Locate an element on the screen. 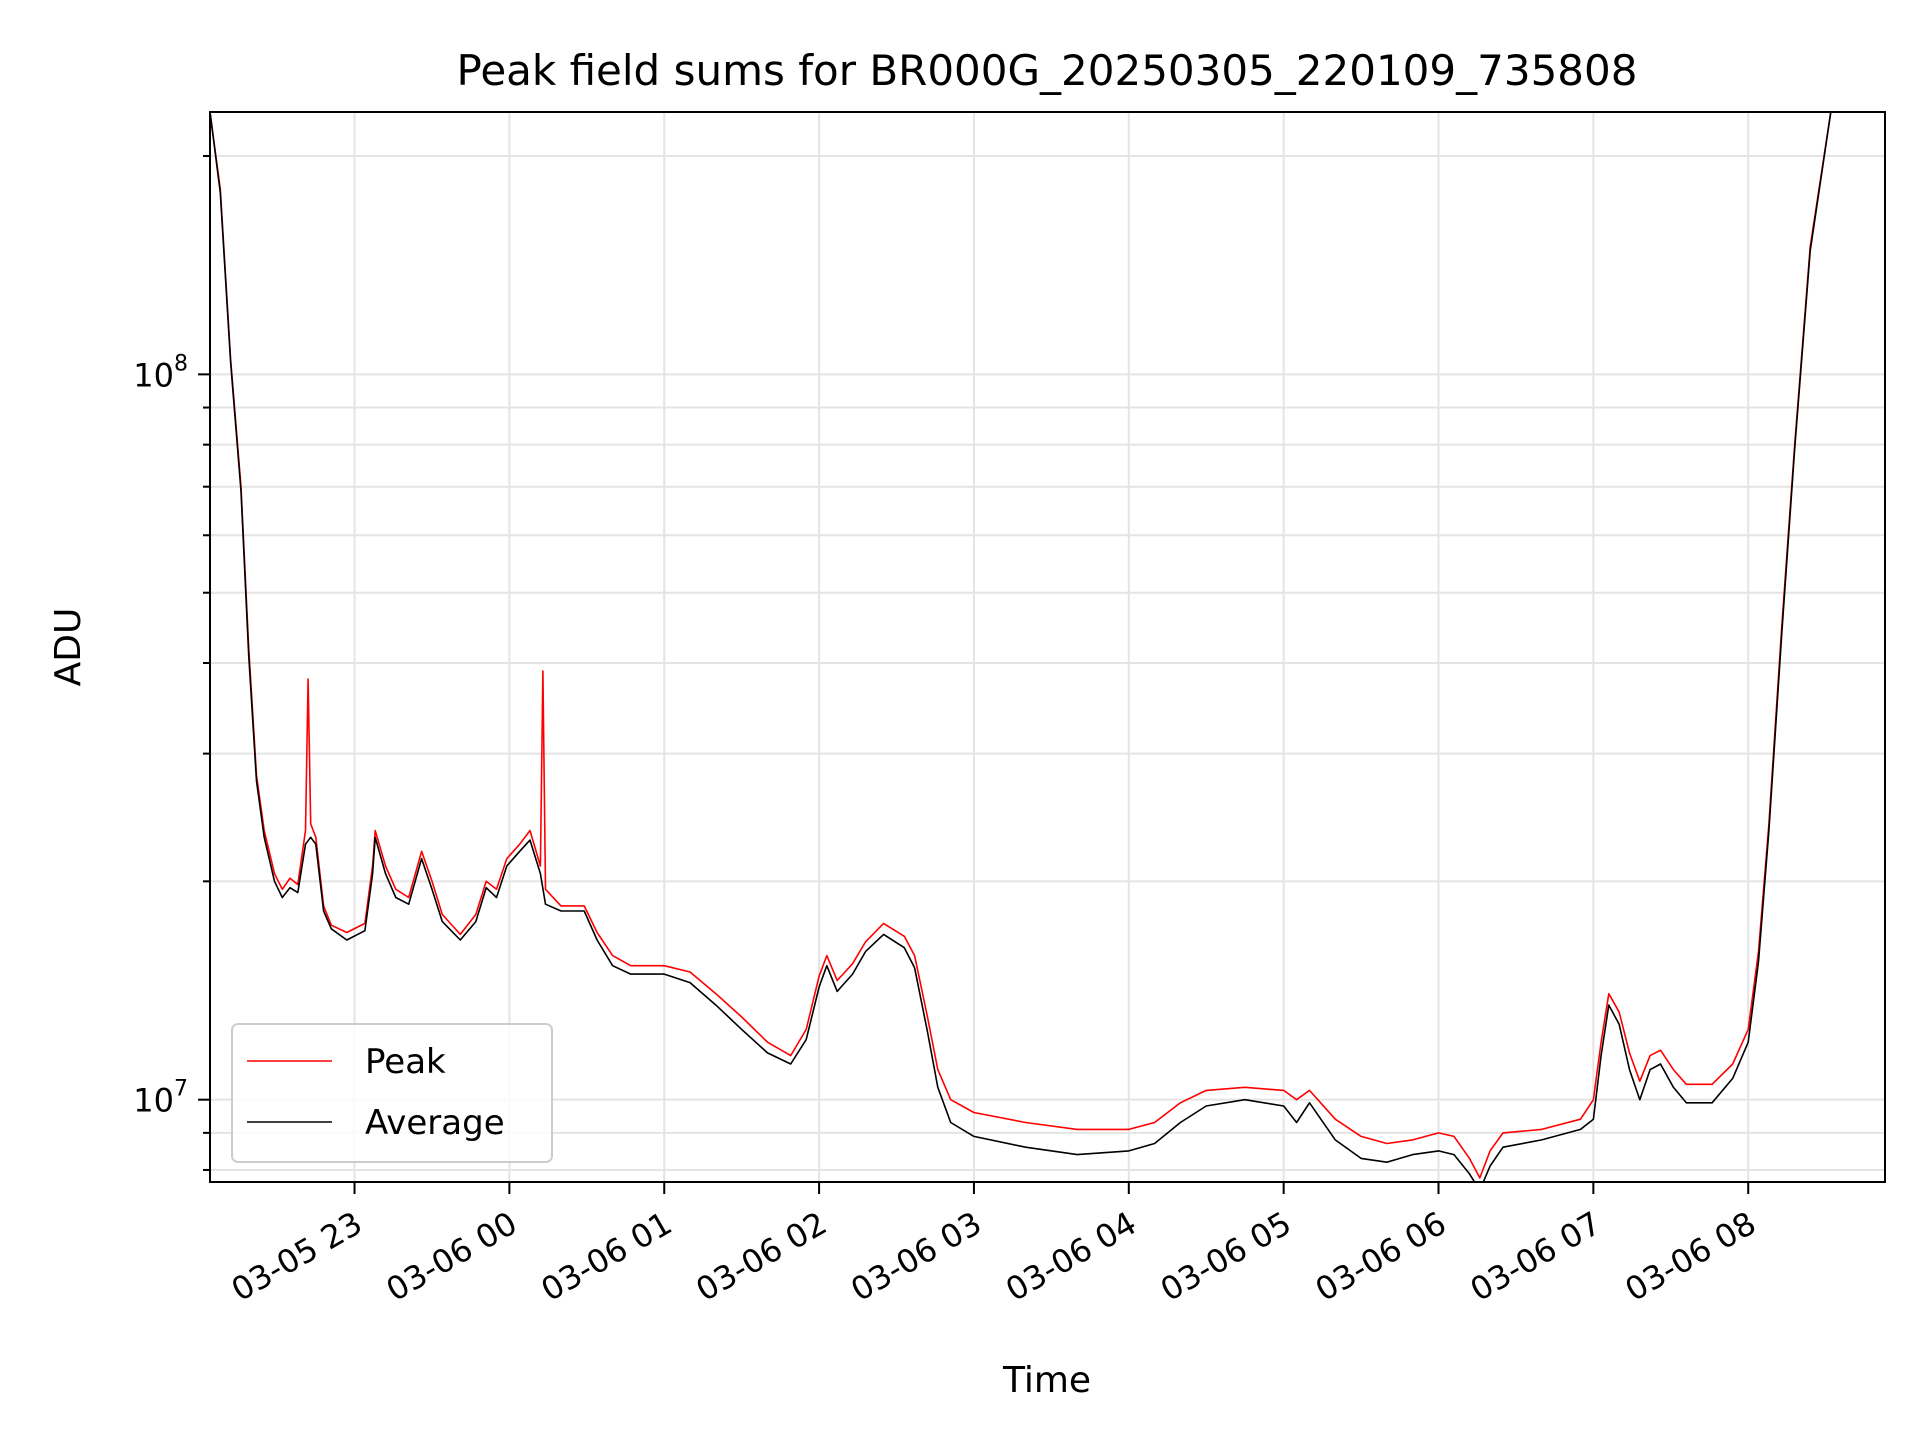 This screenshot has width=1920, height=1440. legend-box is located at coordinates (392, 1093).